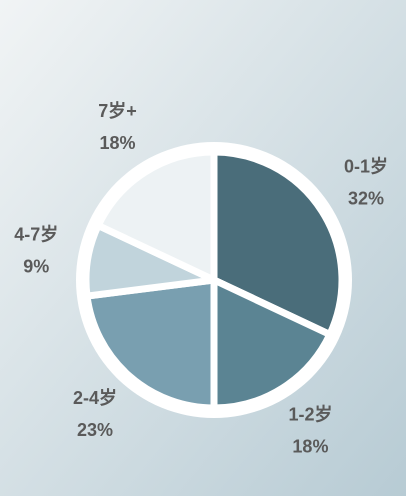  What do you see at coordinates (366, 198) in the screenshot?
I see `value-label: 32%` at bounding box center [366, 198].